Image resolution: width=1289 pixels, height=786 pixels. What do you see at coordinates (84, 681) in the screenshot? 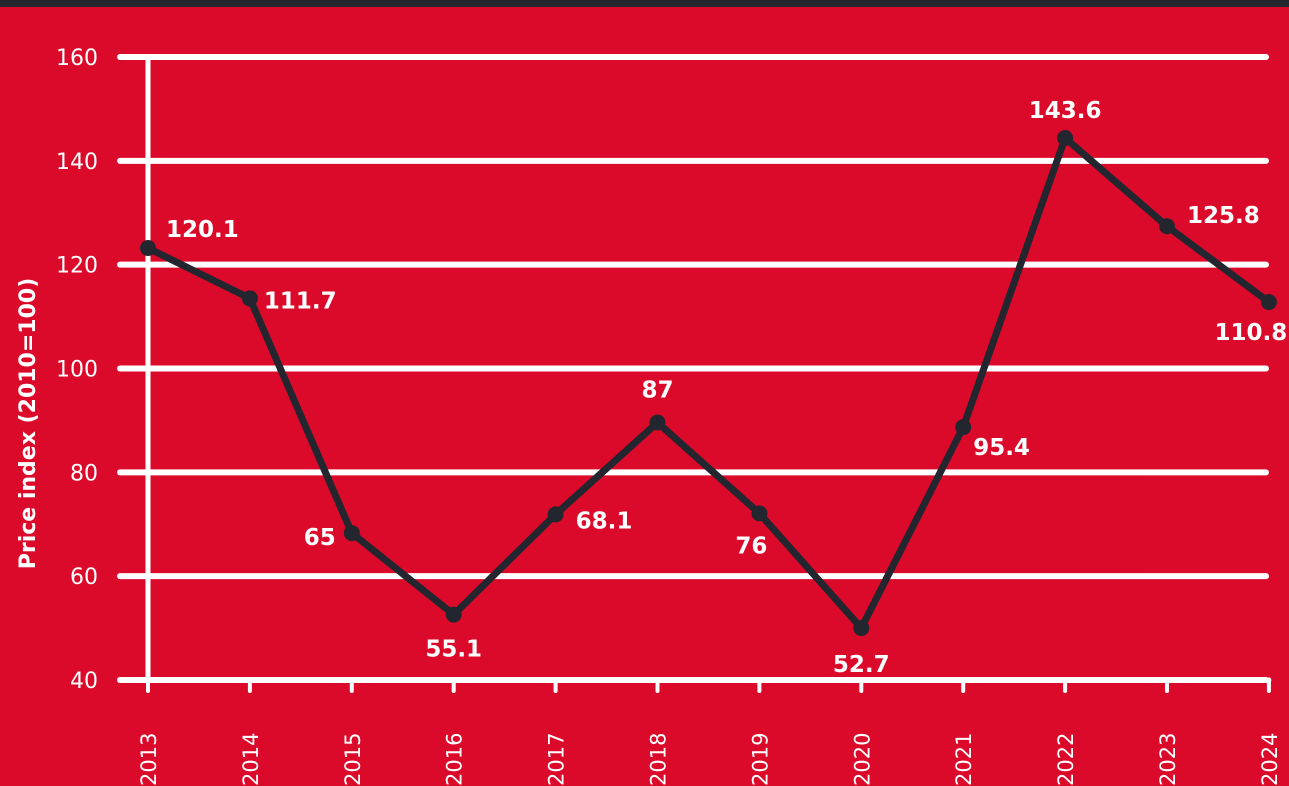
I see `y-tick-label-40: 40` at bounding box center [84, 681].